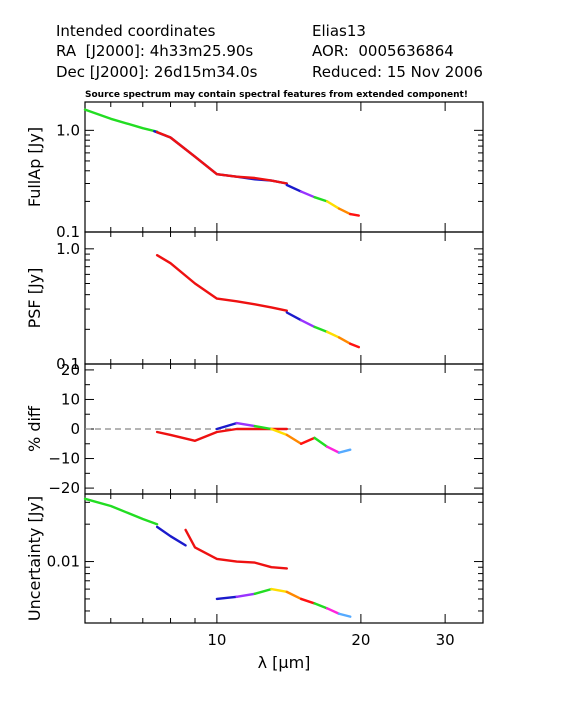 Image resolution: width=566 pixels, height=708 pixels. What do you see at coordinates (155, 51) in the screenshot?
I see `header-ra: RA [J2000]: 4h33m25.90s` at bounding box center [155, 51].